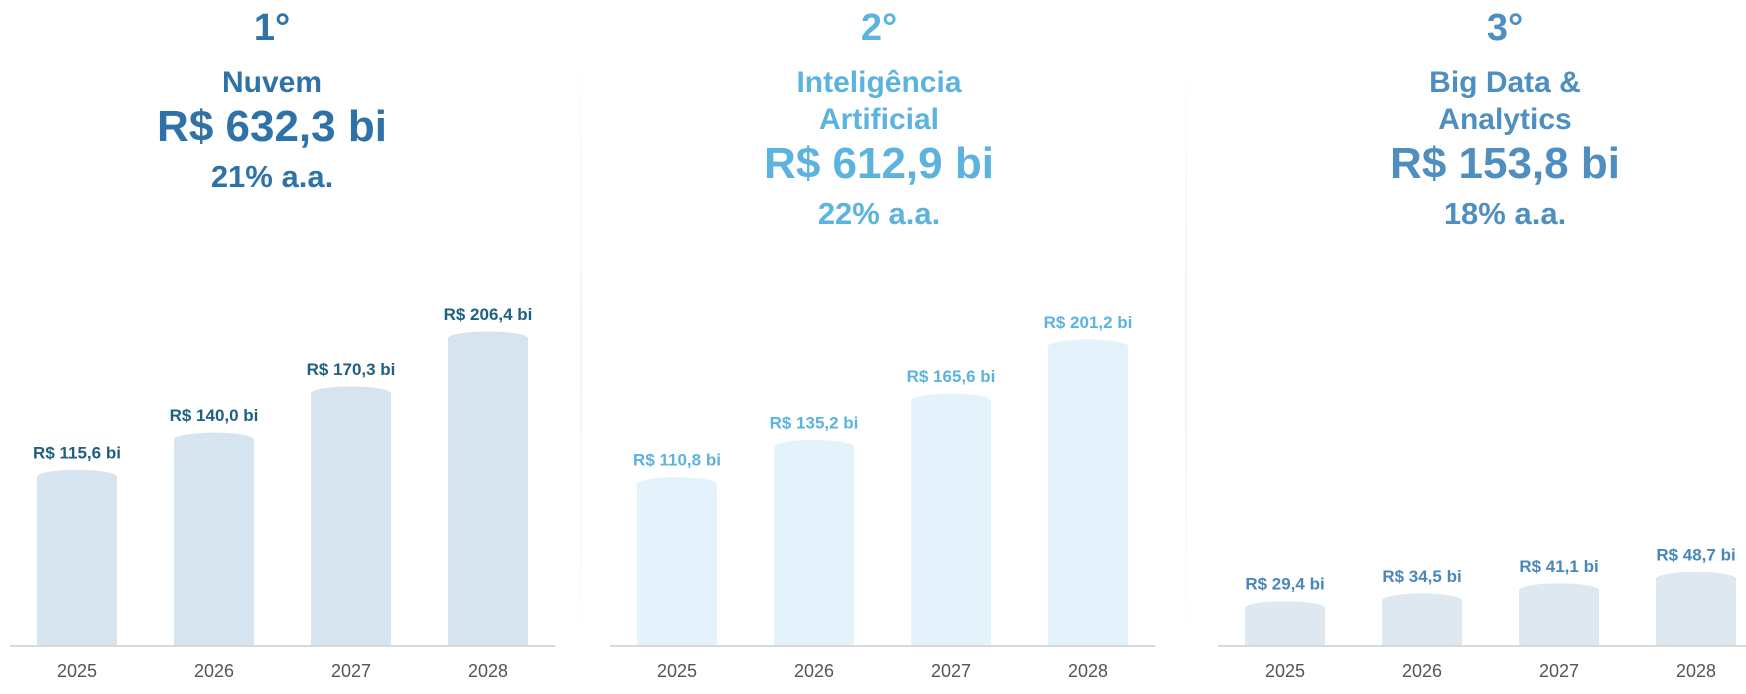  What do you see at coordinates (1505, 28) in the screenshot?
I see `rank: 3°` at bounding box center [1505, 28].